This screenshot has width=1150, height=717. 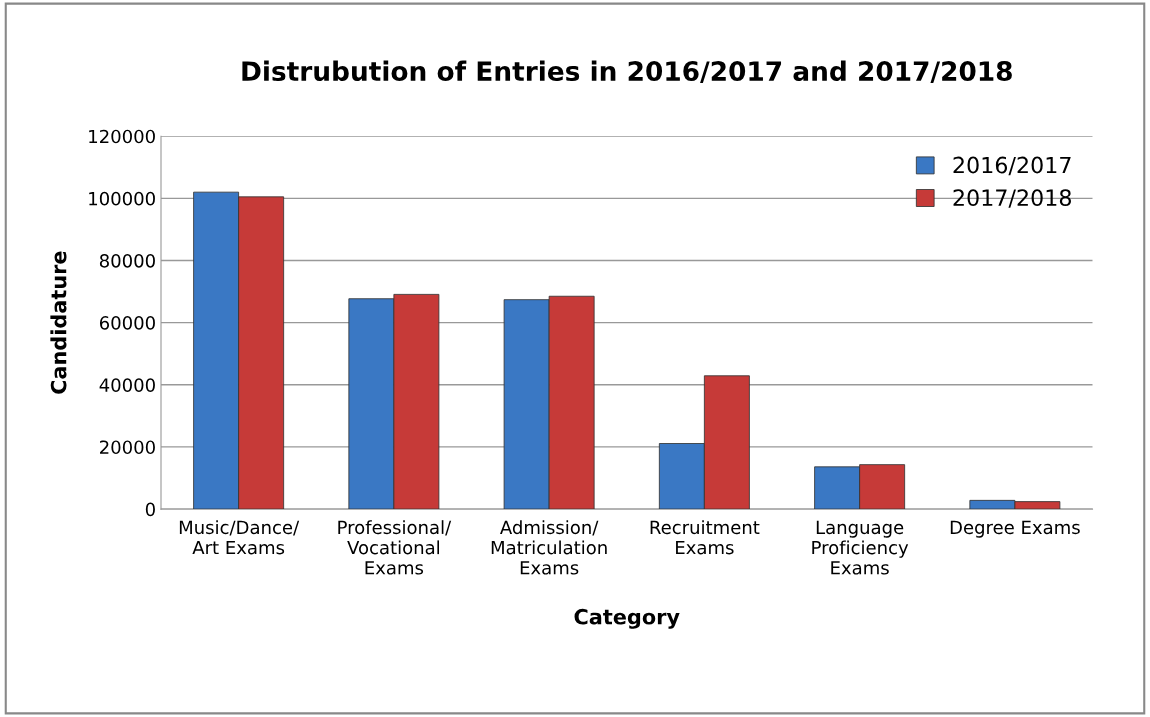 I want to click on y-tick-label: 40000, so click(x=127, y=385).